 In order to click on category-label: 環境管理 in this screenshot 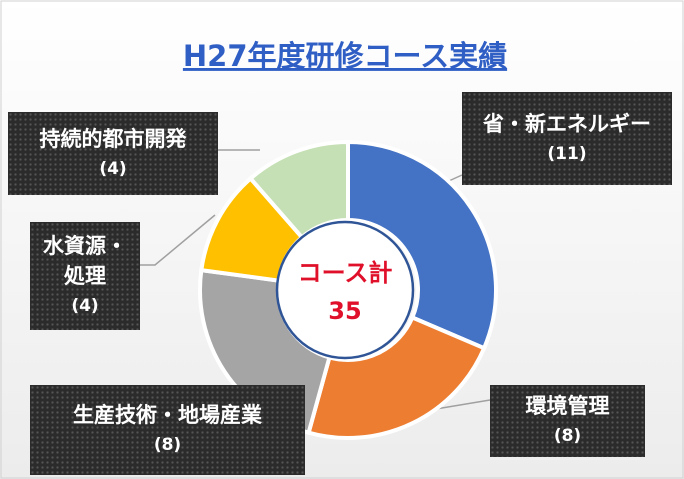, I will do `click(567, 406)`.